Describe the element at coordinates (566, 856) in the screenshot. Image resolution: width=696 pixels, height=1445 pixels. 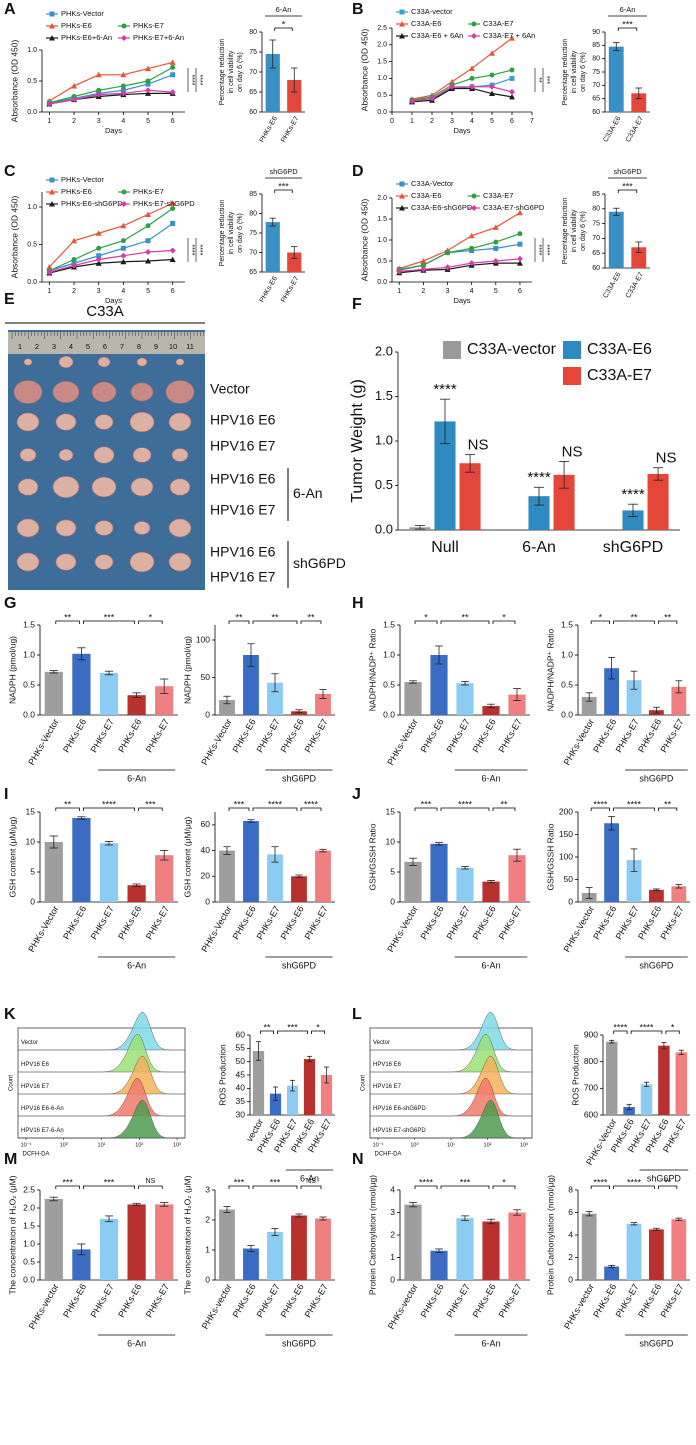
I see `y-tick-label: 100` at that location.